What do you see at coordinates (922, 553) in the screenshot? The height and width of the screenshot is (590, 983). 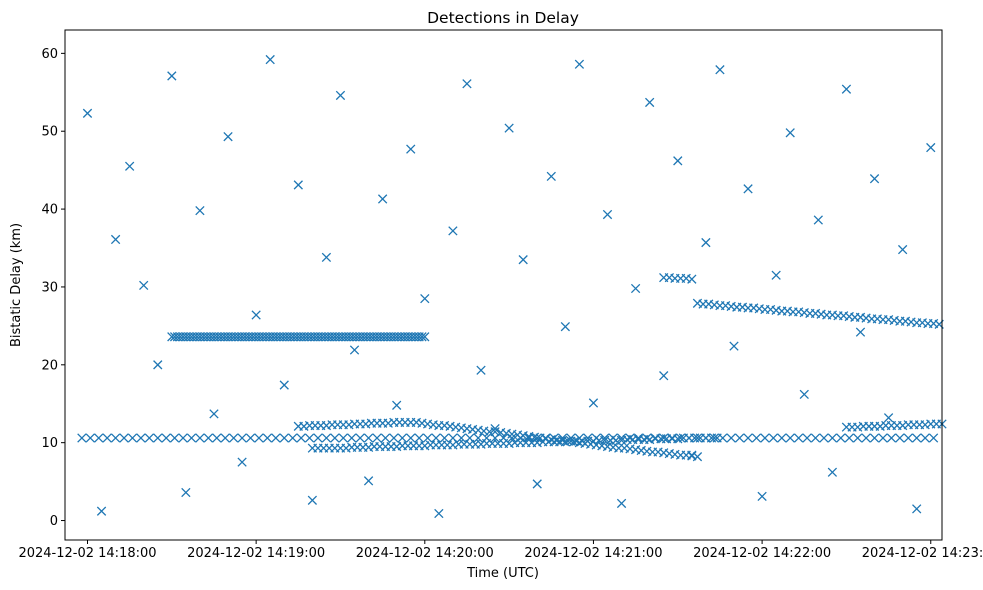 I see `x-tick-label: 2024-12-02 14:23:00` at bounding box center [922, 553].